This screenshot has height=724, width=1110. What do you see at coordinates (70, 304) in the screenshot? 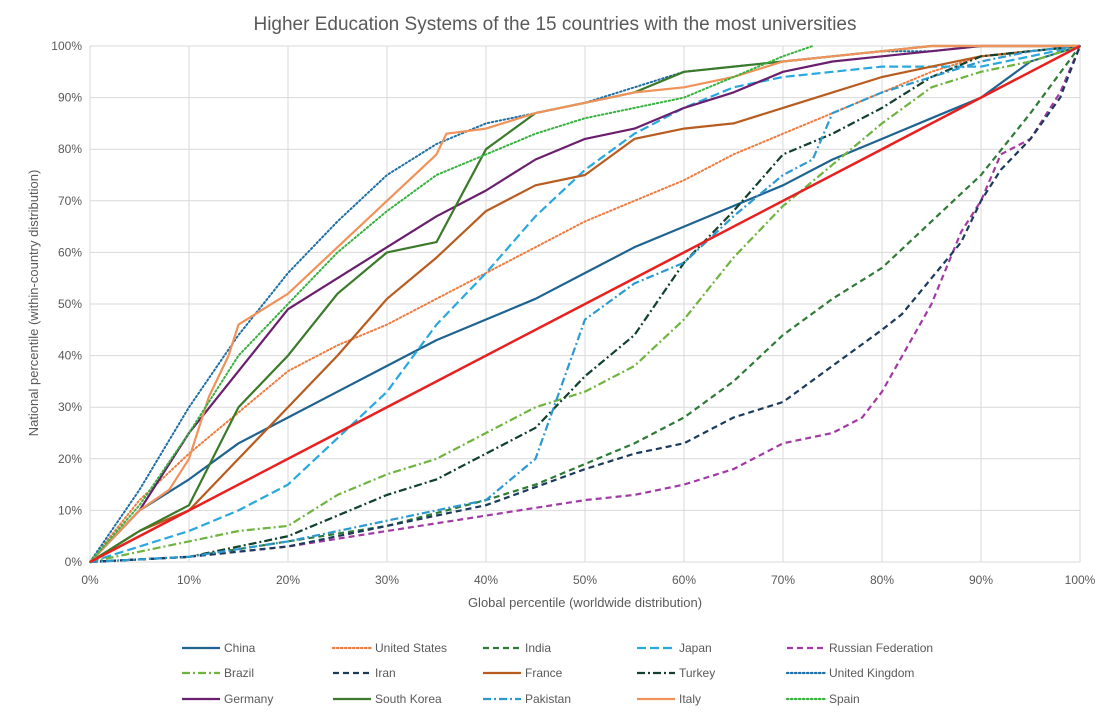
I see `y-tick-label: 50%` at bounding box center [70, 304].